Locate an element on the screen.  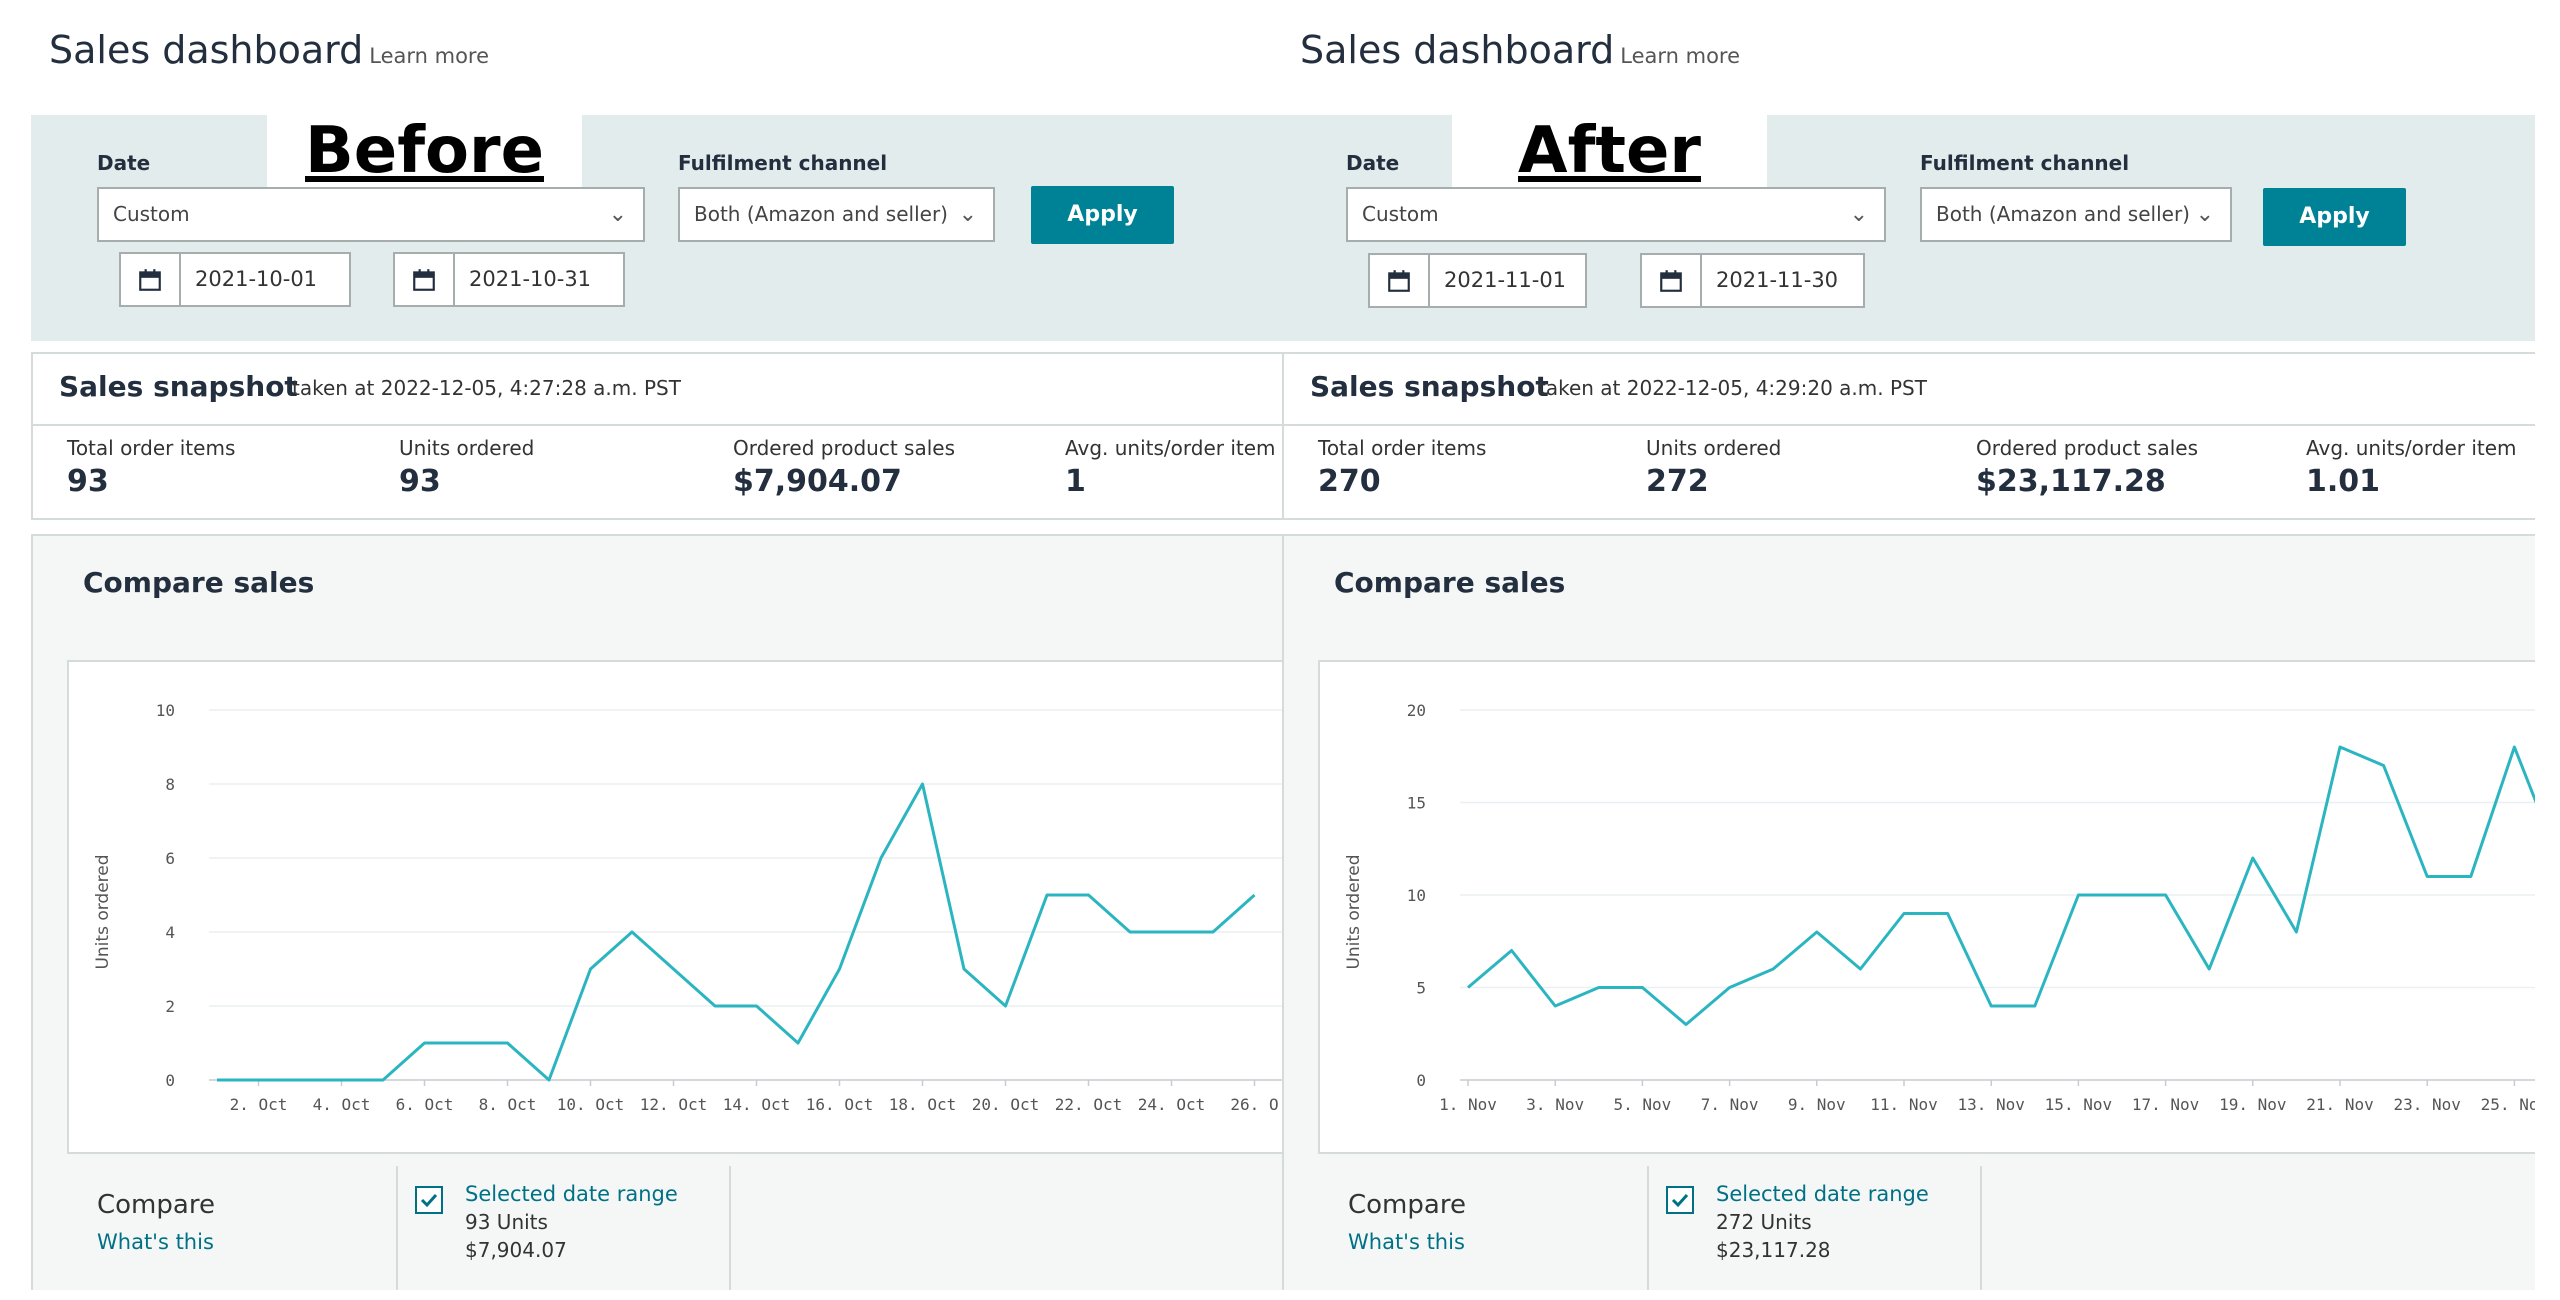
metric-value: $7,904.07 is located at coordinates (817, 481).